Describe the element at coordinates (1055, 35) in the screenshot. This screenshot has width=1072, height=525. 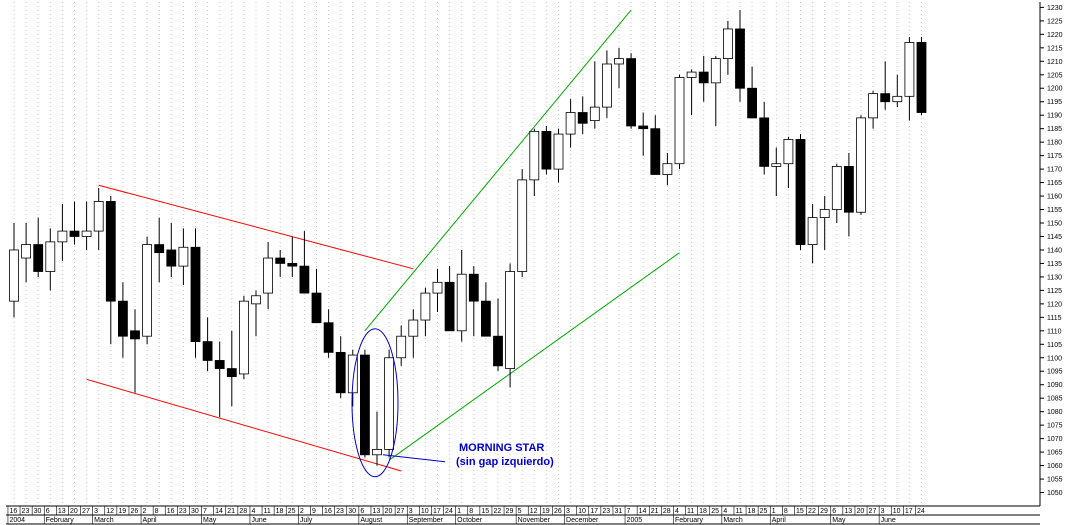
I see `y-tick-label: 1220` at that location.